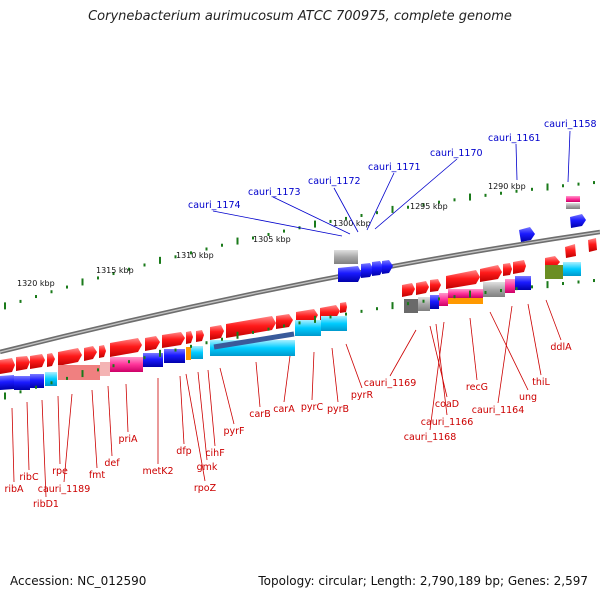 This screenshot has width=600, height=600. What do you see at coordinates (561, 347) in the screenshot?
I see `gene-label: ddlA` at bounding box center [561, 347].